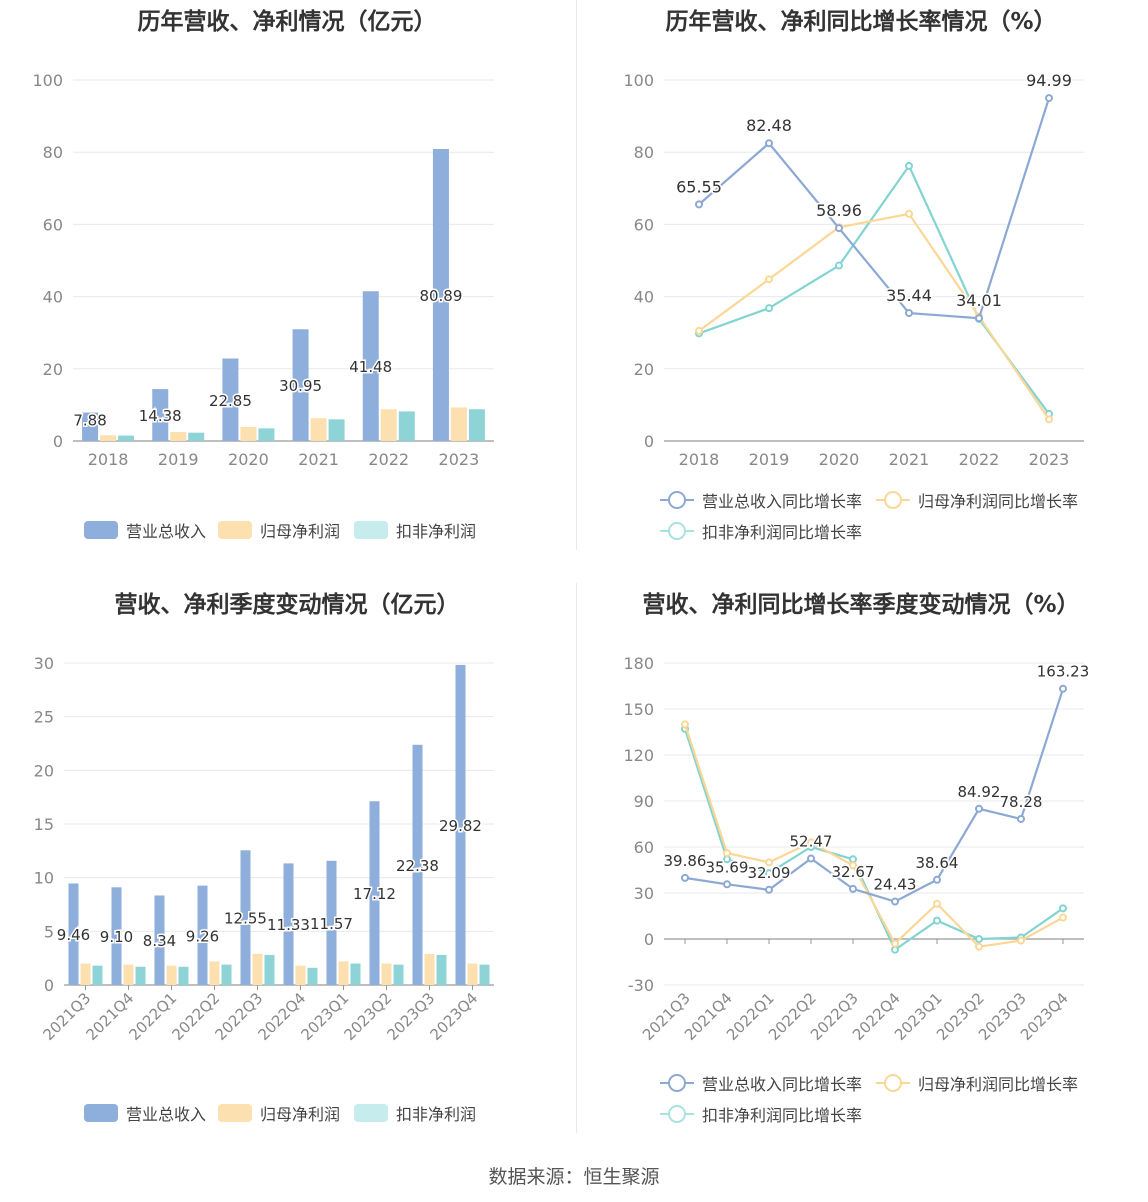 The height and width of the screenshot is (1202, 1148). I want to click on point-value-label: 84.92, so click(979, 792).